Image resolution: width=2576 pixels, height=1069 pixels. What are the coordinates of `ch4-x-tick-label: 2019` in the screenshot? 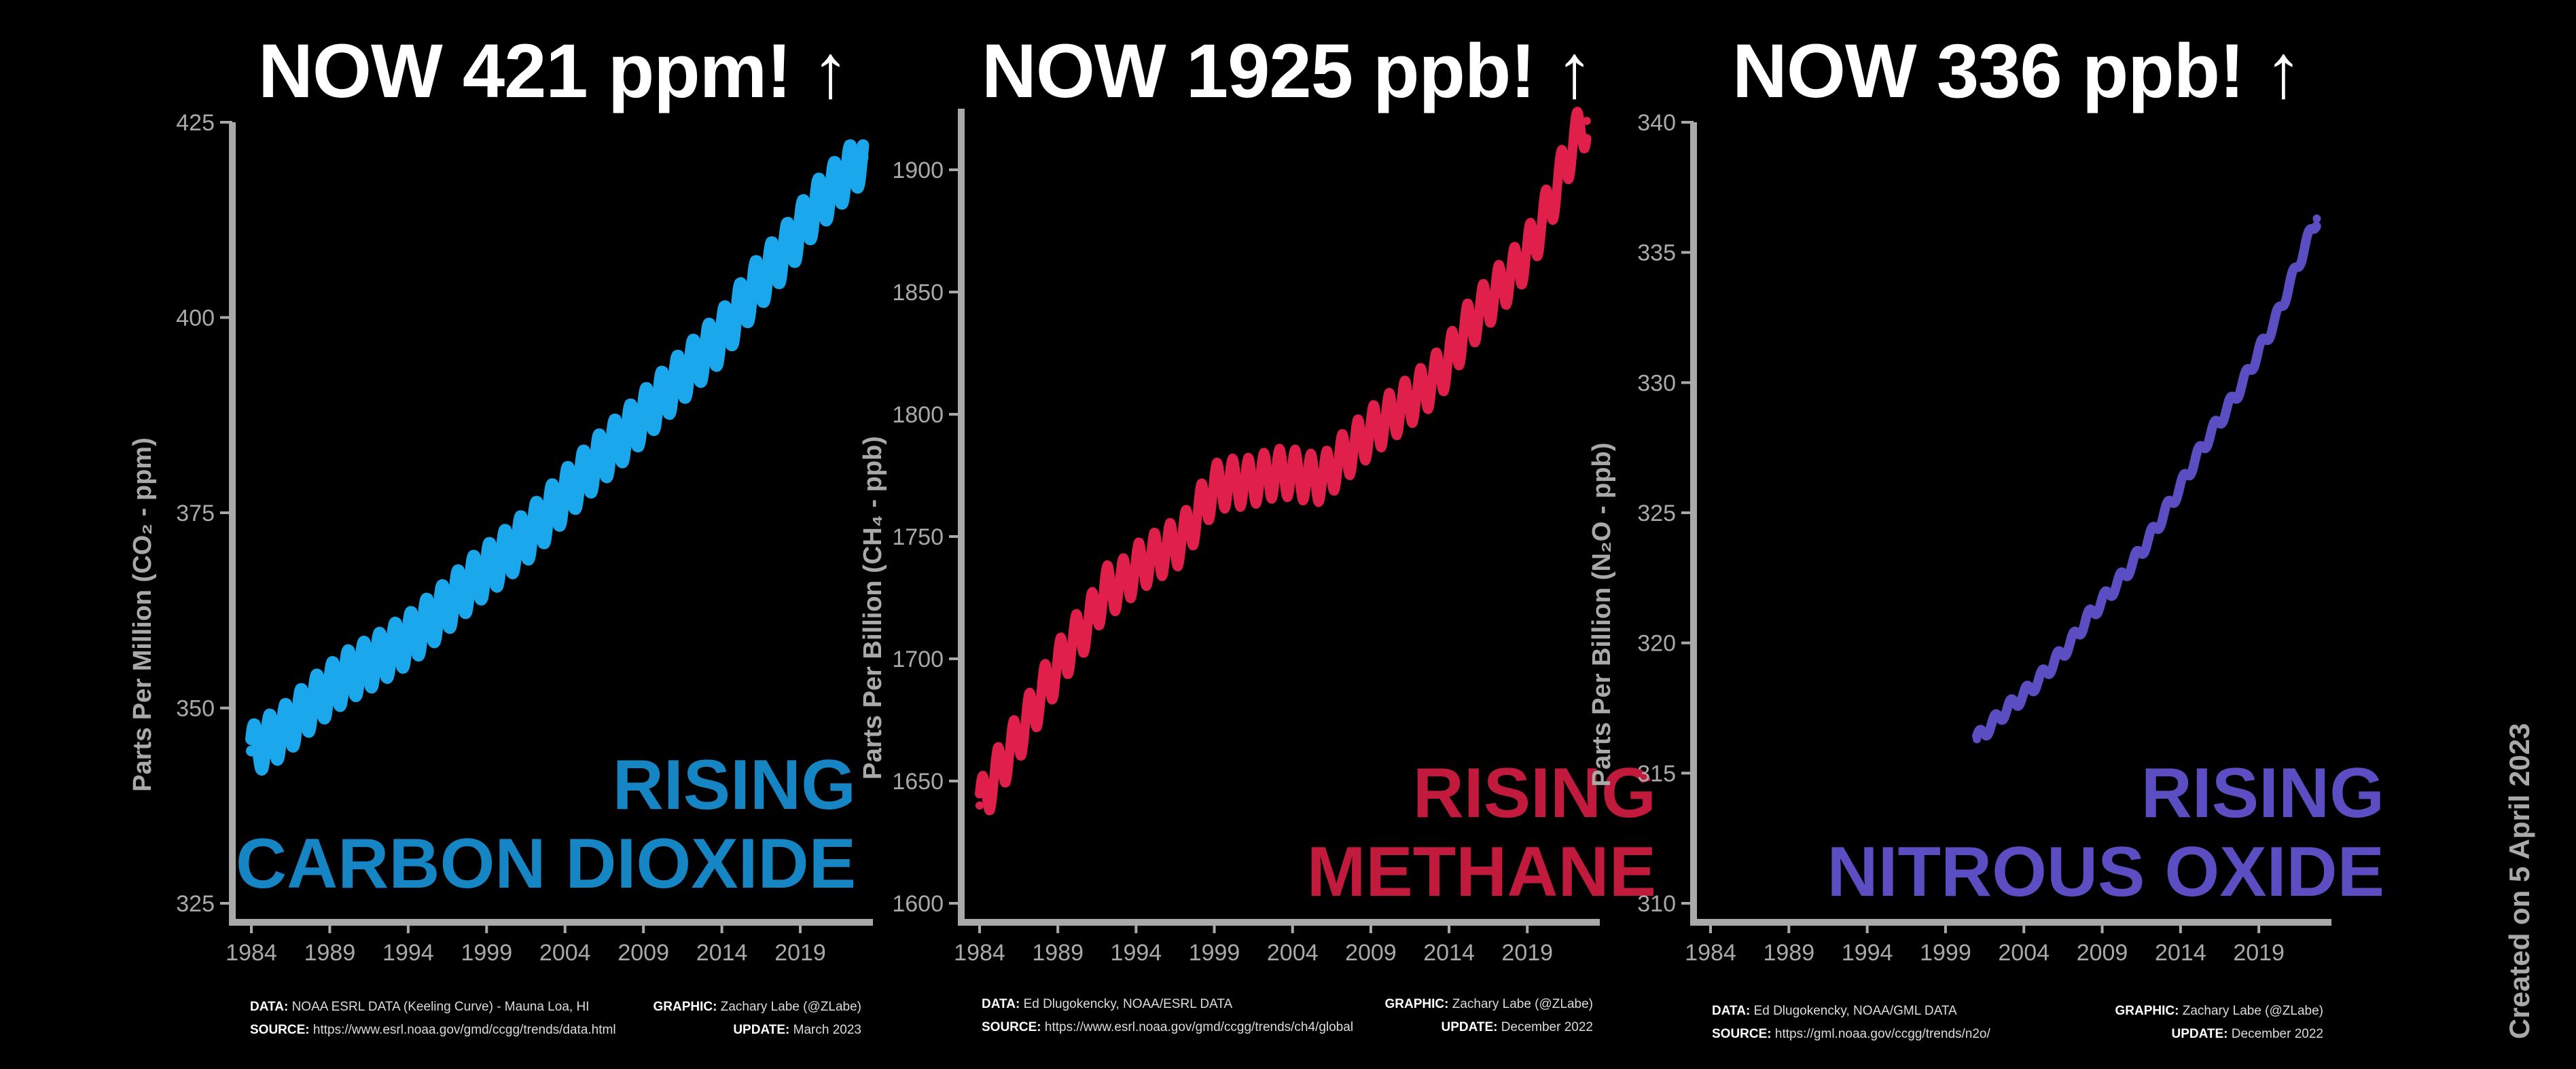 It's located at (1527, 953).